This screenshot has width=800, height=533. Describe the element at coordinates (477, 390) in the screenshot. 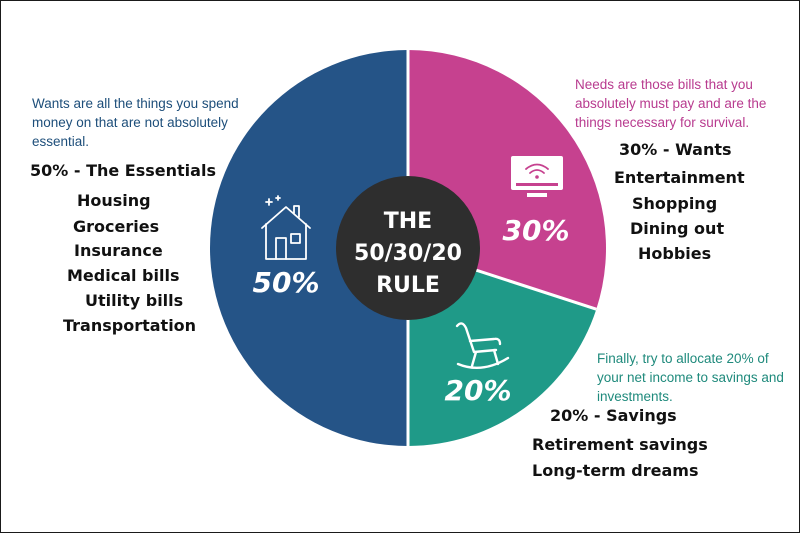

I see `slice-label-20: 20%` at that location.